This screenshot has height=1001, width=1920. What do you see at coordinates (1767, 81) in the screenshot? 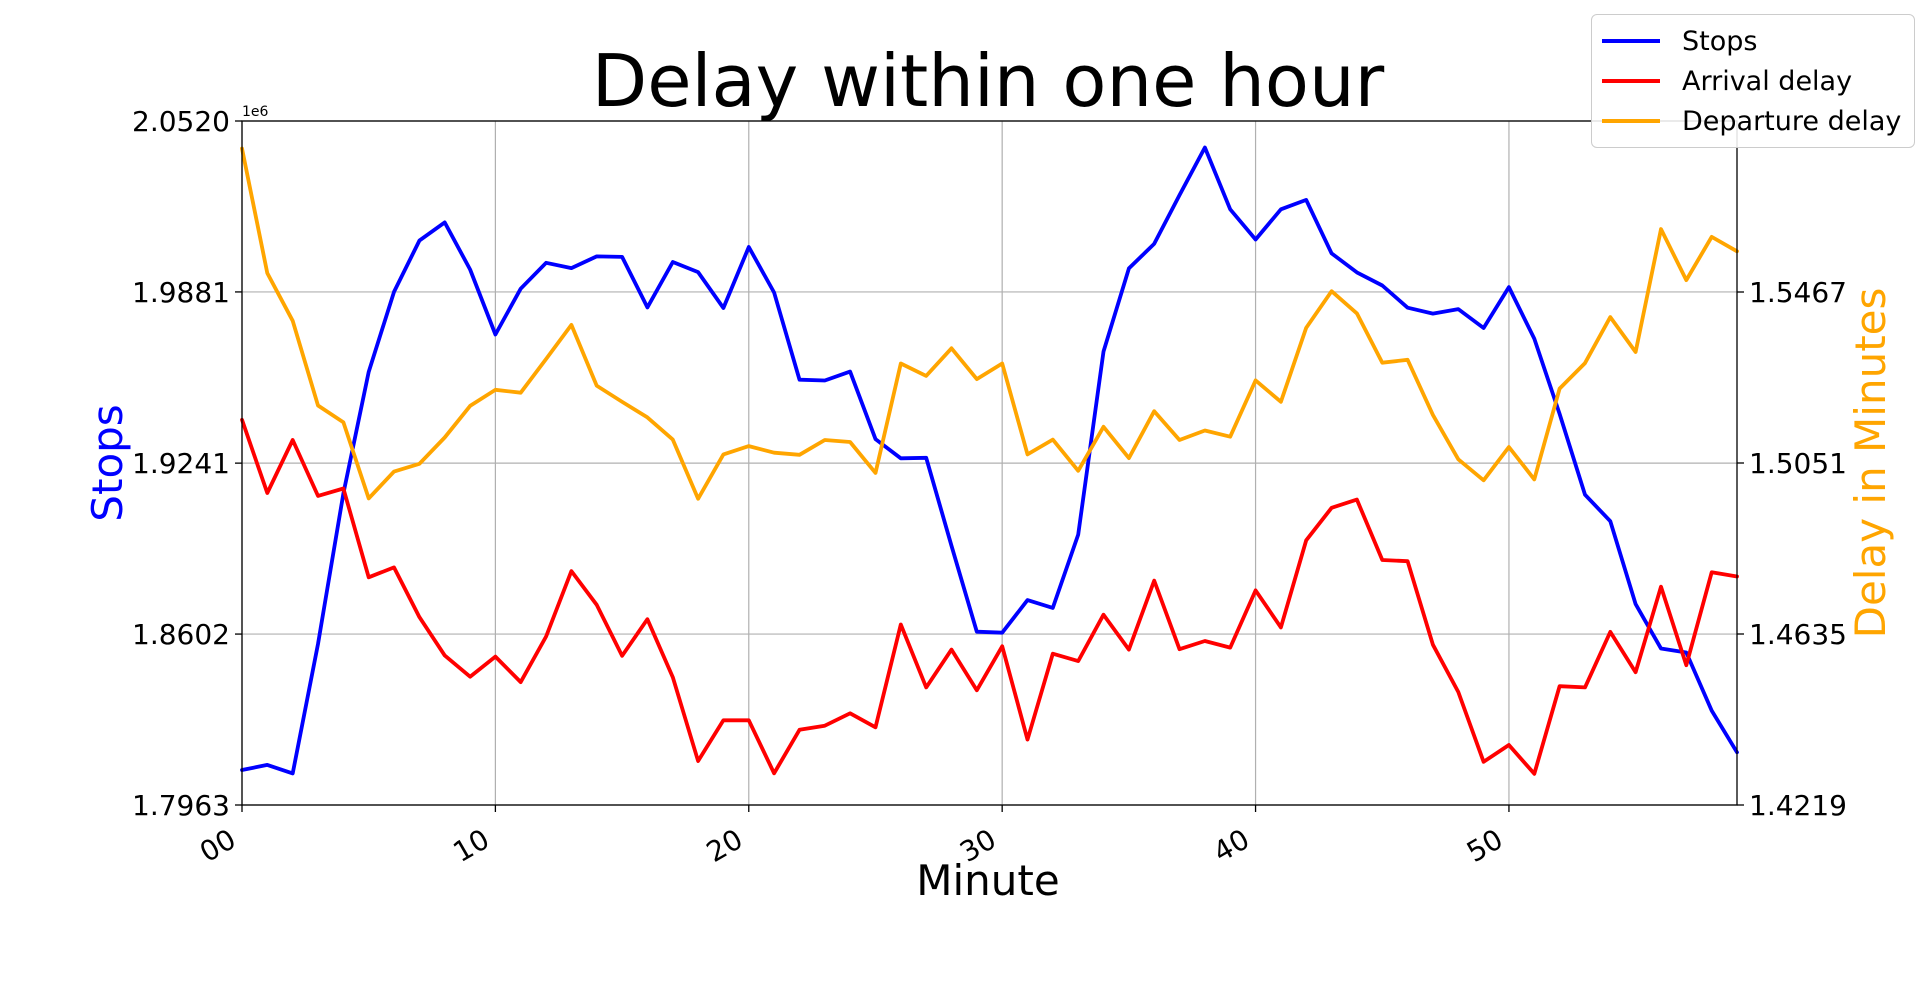
I see `legend-label-arrival-delay: Arrival delay` at bounding box center [1767, 81].